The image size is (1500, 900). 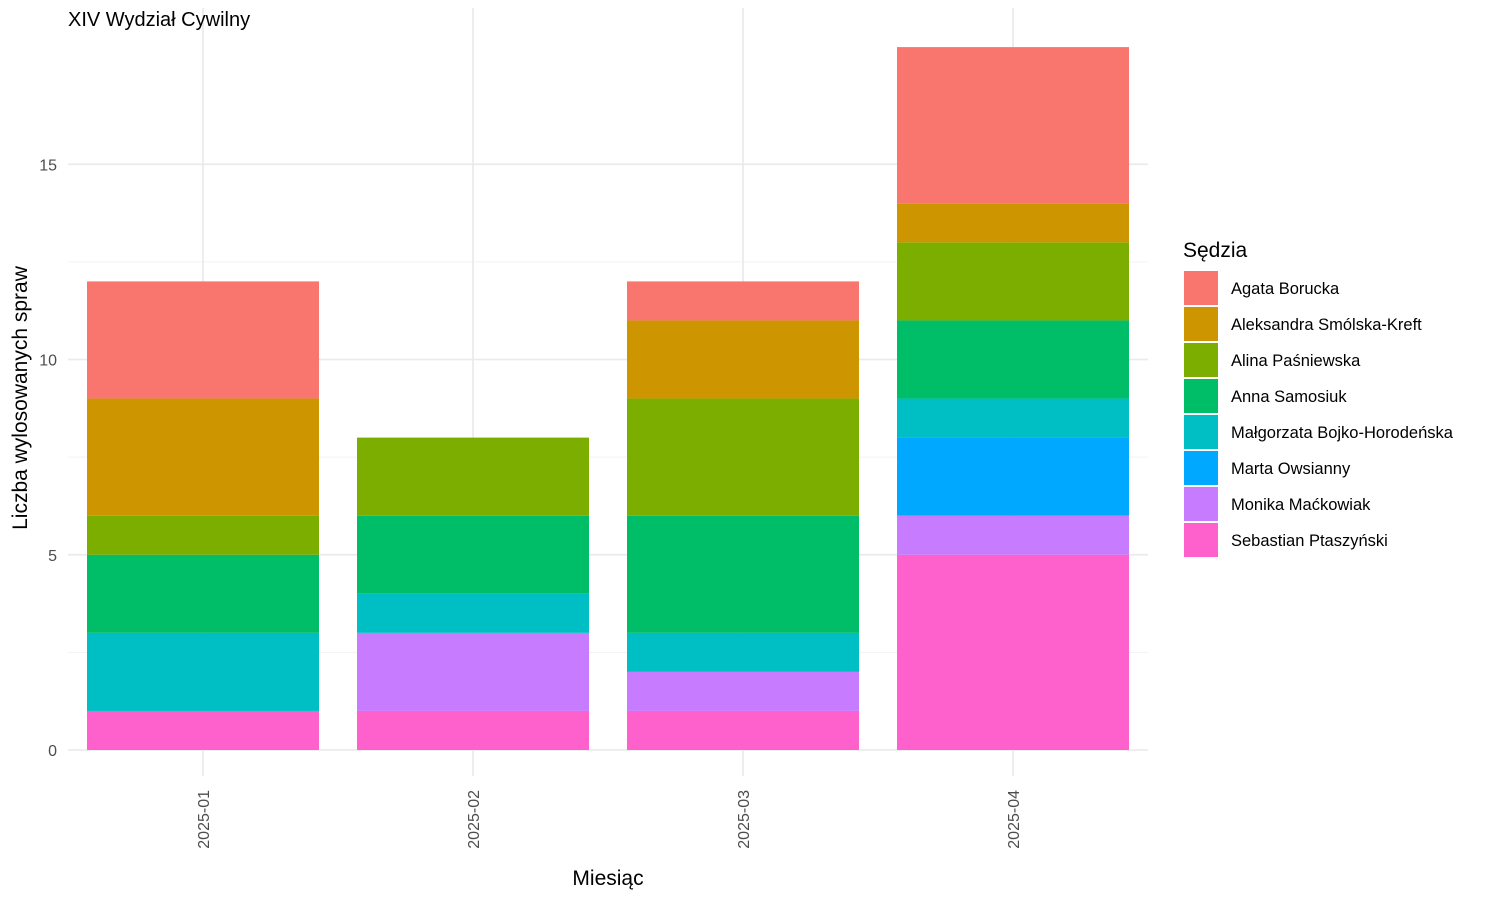 What do you see at coordinates (48, 165) in the screenshot?
I see `y-tick-label: 15` at bounding box center [48, 165].